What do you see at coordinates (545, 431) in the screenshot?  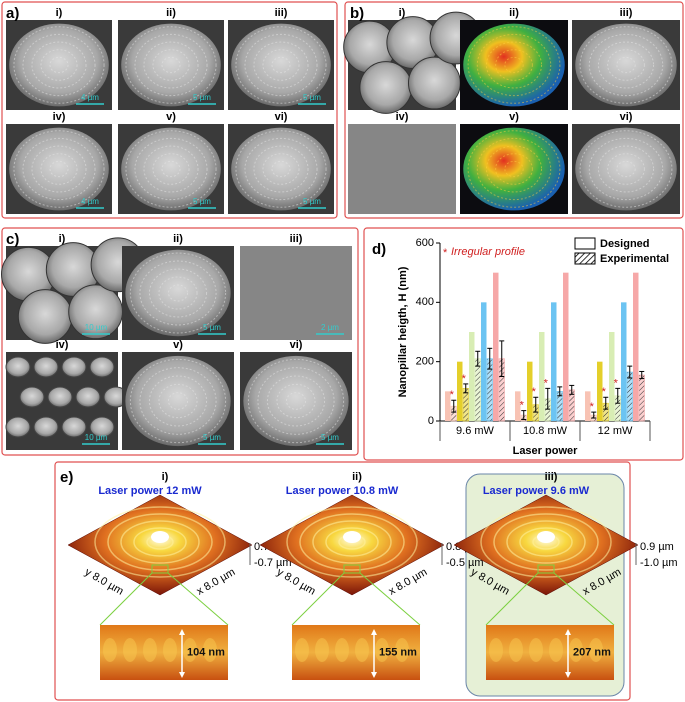 I see `x-tick-label: 10.8 mW` at bounding box center [545, 431].